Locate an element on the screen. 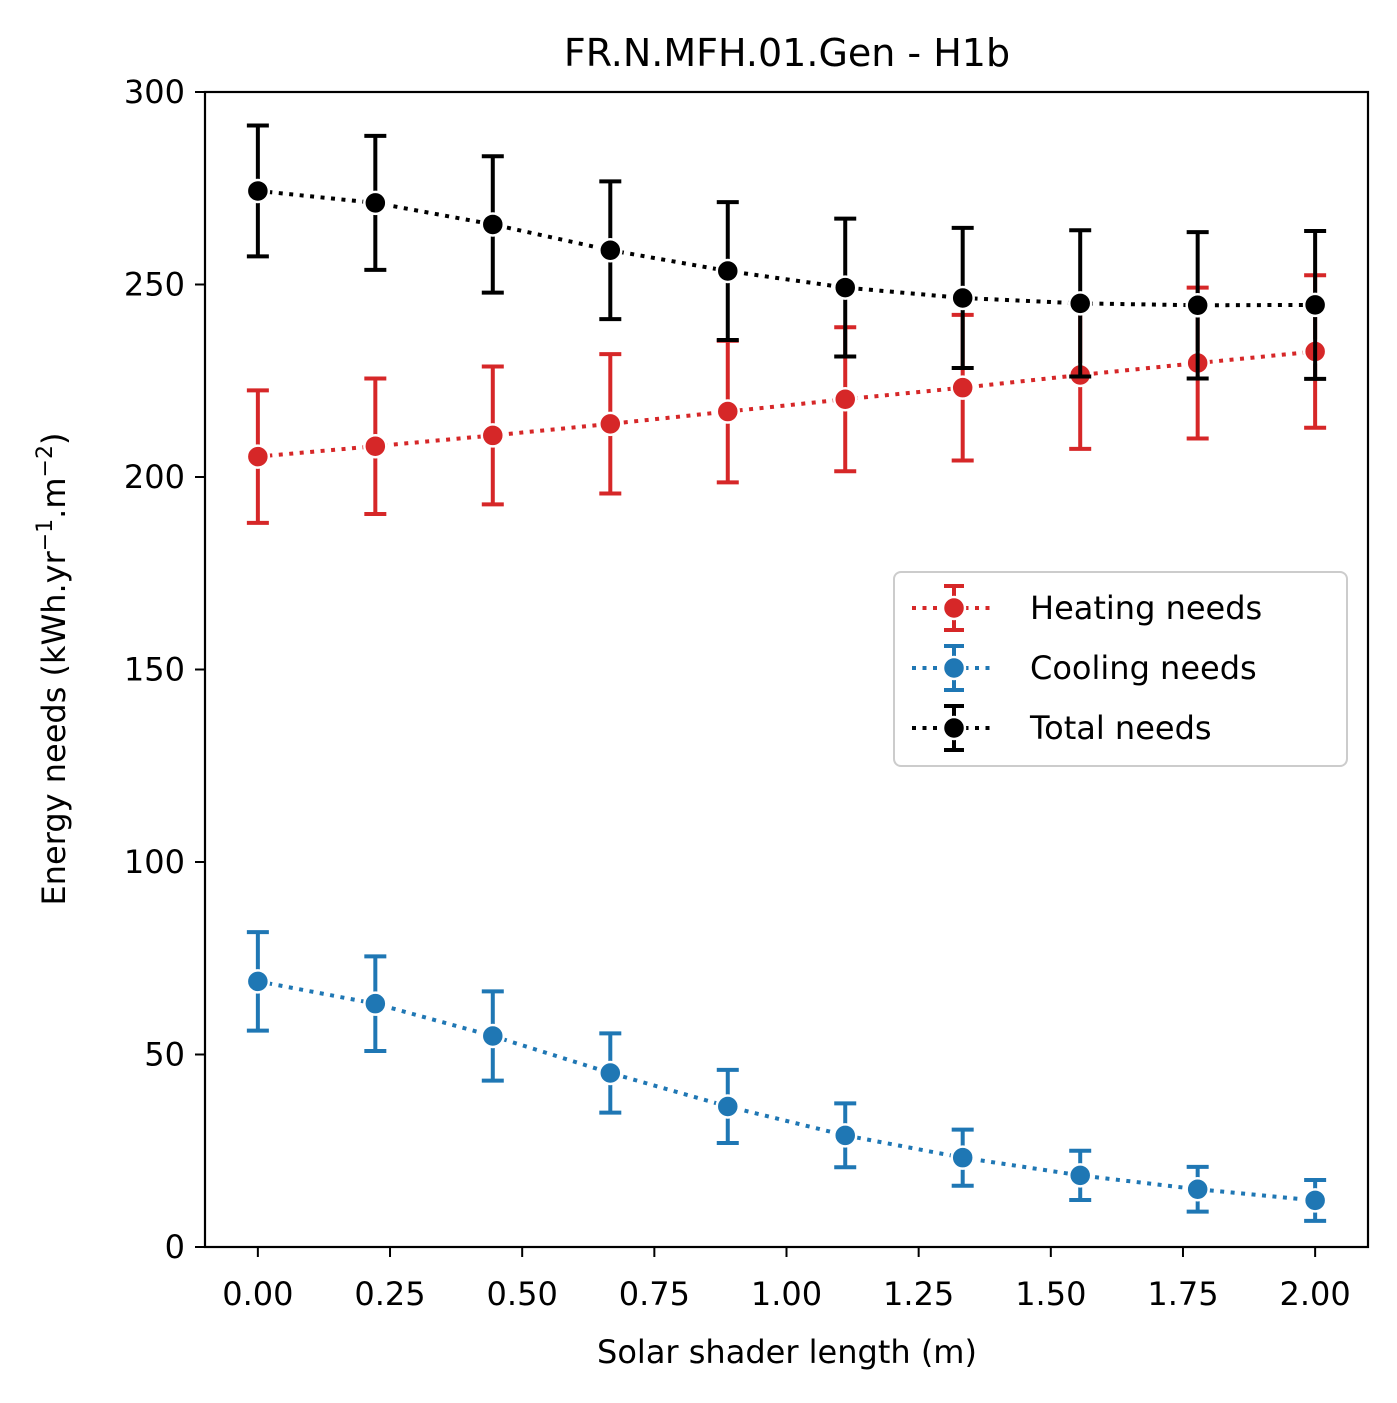  y-axis-title-end: ) is located at coordinates (54, 439).